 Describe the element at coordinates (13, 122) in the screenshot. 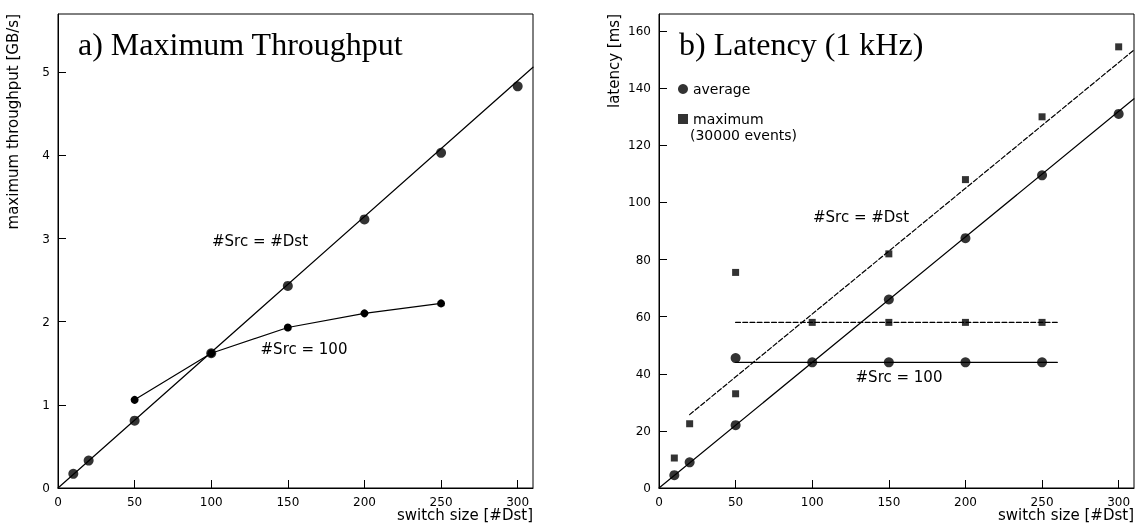

I see `y-axis-title: maximum throughput [GB/s]` at that location.